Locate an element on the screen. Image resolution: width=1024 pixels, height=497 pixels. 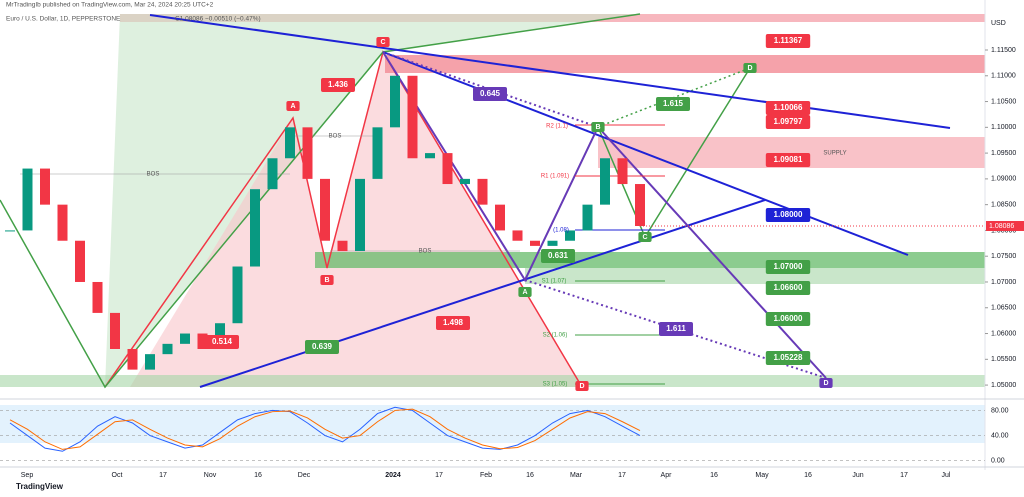
osc-tick-label: 80.00 is located at coordinates (1000, 410).